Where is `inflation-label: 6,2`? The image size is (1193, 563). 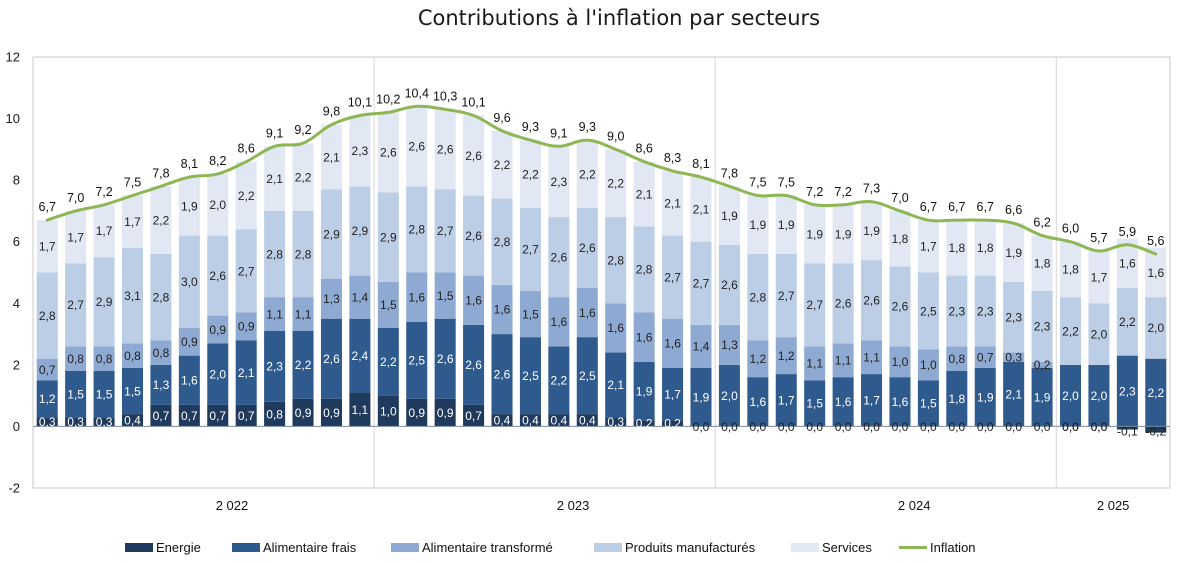
inflation-label: 6,2 is located at coordinates (1041, 223).